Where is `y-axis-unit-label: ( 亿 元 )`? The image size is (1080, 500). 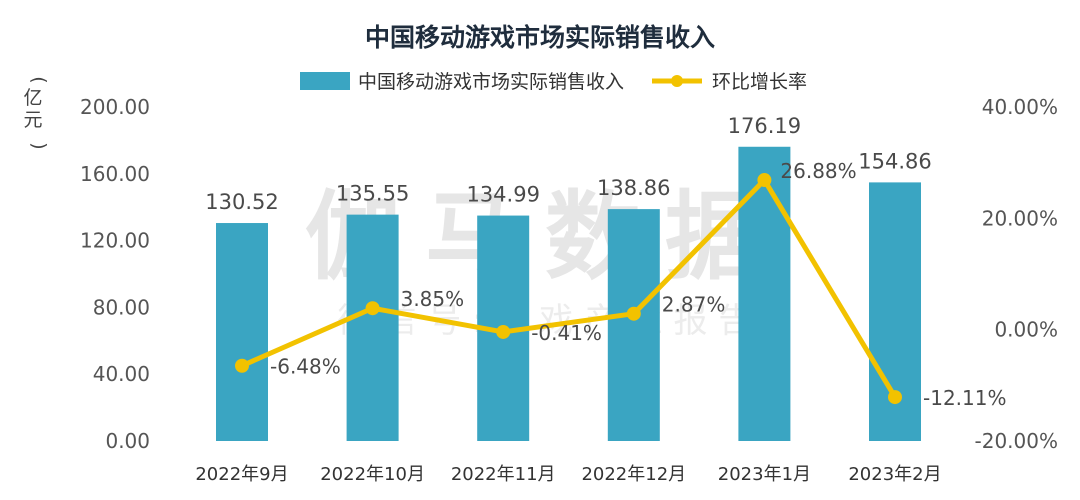
y-axis-unit-label: ( 亿 元 ) is located at coordinates (36, 112).